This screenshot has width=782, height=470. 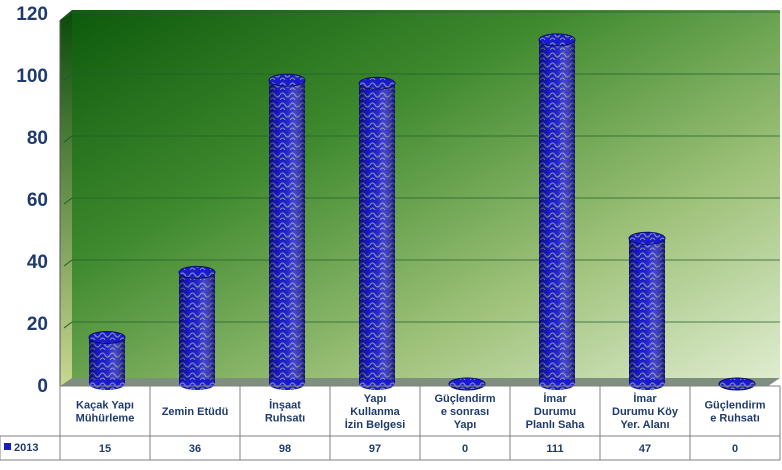 I want to click on y-tick-label: 60, so click(x=37, y=200).